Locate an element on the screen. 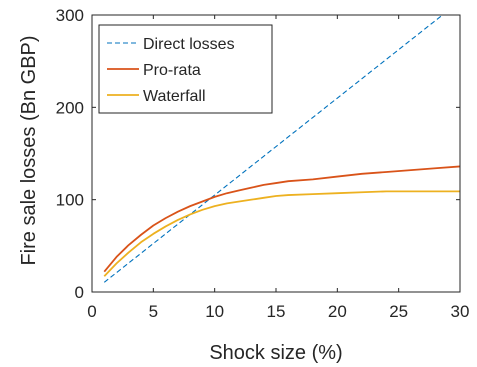  x-tick-label: 10 is located at coordinates (214, 311).